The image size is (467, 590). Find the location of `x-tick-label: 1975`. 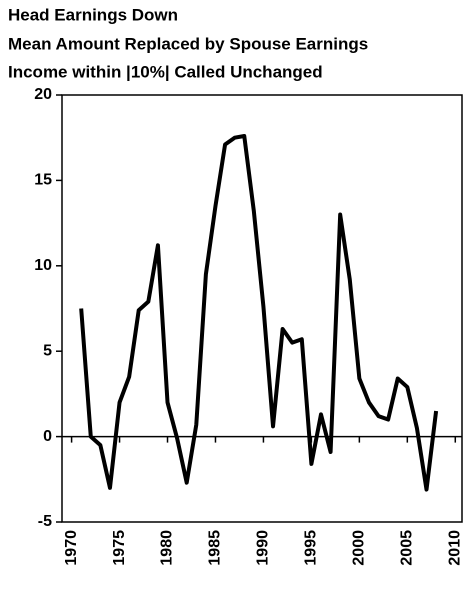

x-tick-label: 1975 is located at coordinates (119, 548).